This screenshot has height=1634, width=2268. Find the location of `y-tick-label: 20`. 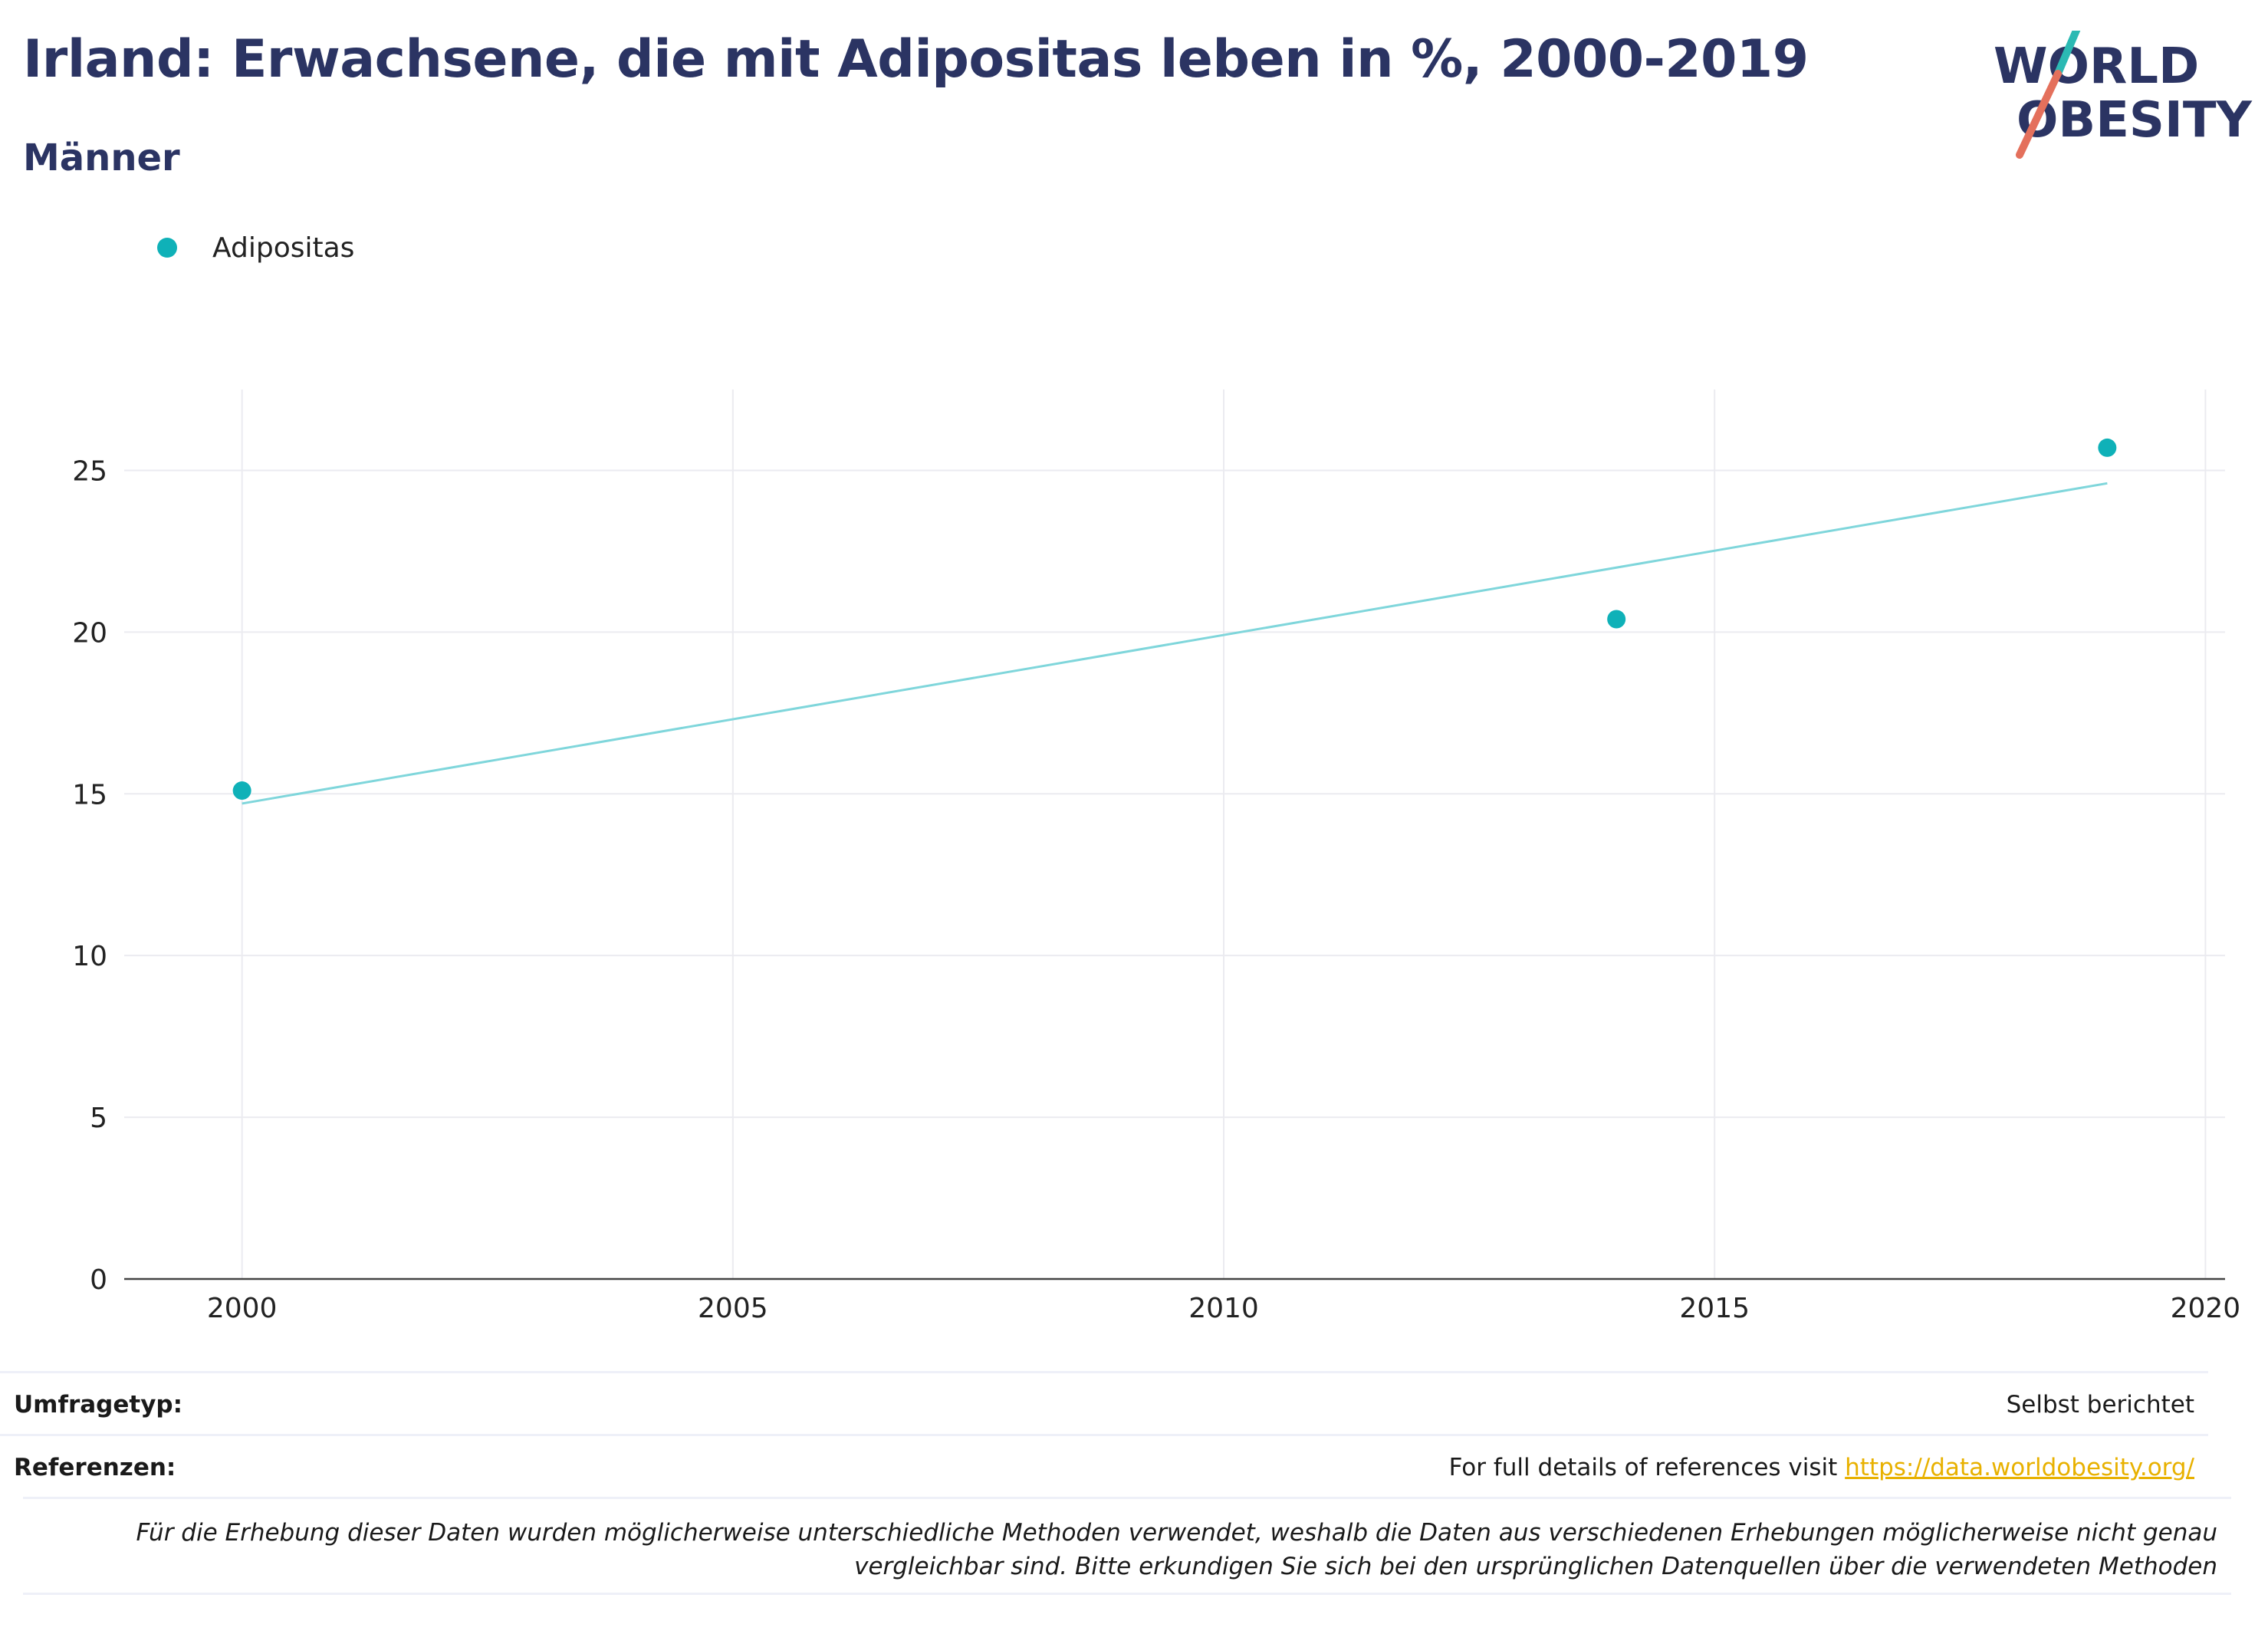

y-tick-label: 20 is located at coordinates (89, 633).